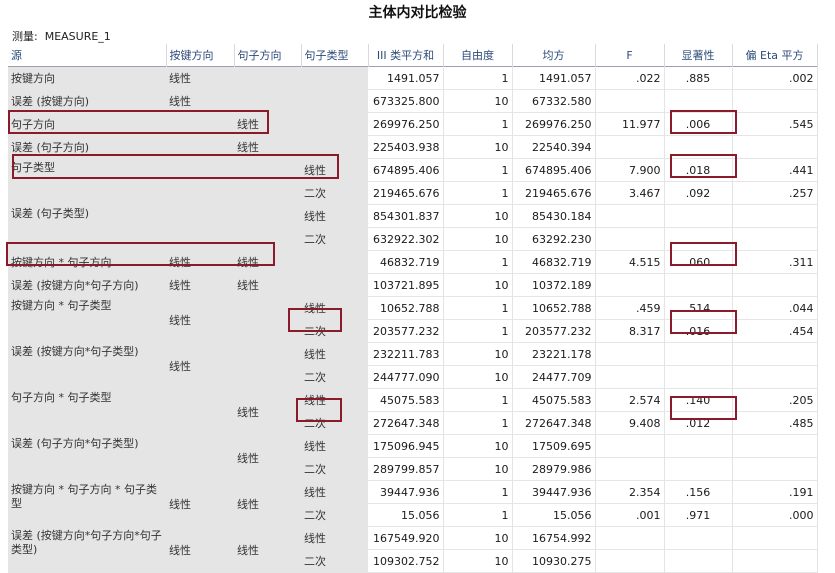  Describe the element at coordinates (87, 262) in the screenshot. I see `row-source: 按键方向 * 句子方向` at that location.